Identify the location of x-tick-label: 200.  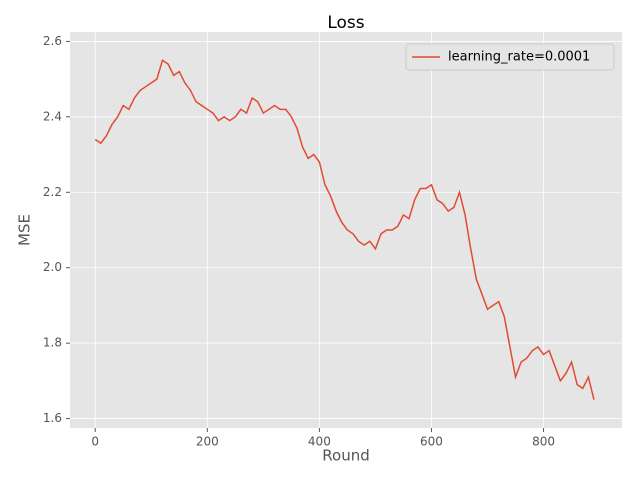
(207, 442).